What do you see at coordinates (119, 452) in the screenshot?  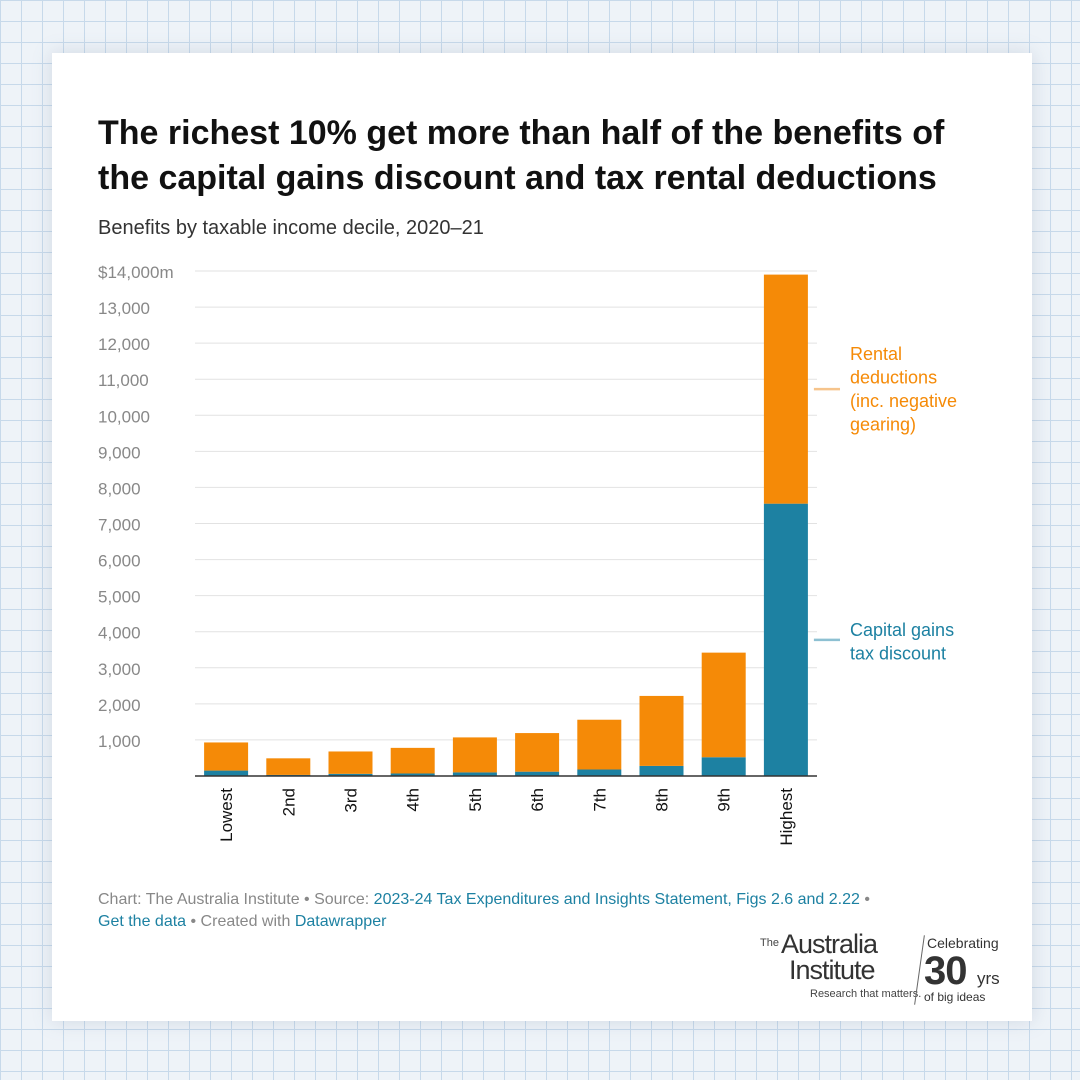 I see `ytick-label-9000: 9,000` at bounding box center [119, 452].